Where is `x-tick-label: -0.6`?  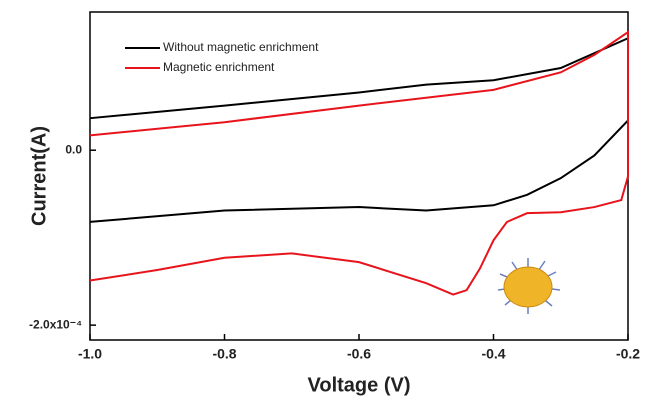 x-tick-label: -0.6 is located at coordinates (359, 354).